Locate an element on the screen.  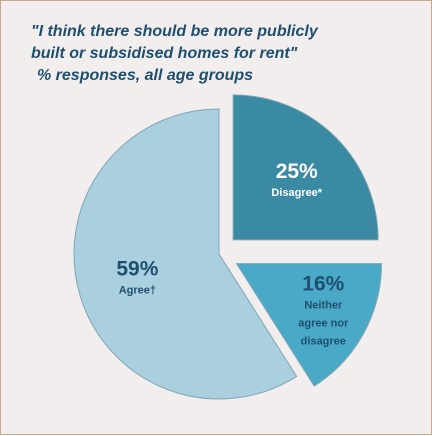
slice-percent-label-1: 16% is located at coordinates (323, 283).